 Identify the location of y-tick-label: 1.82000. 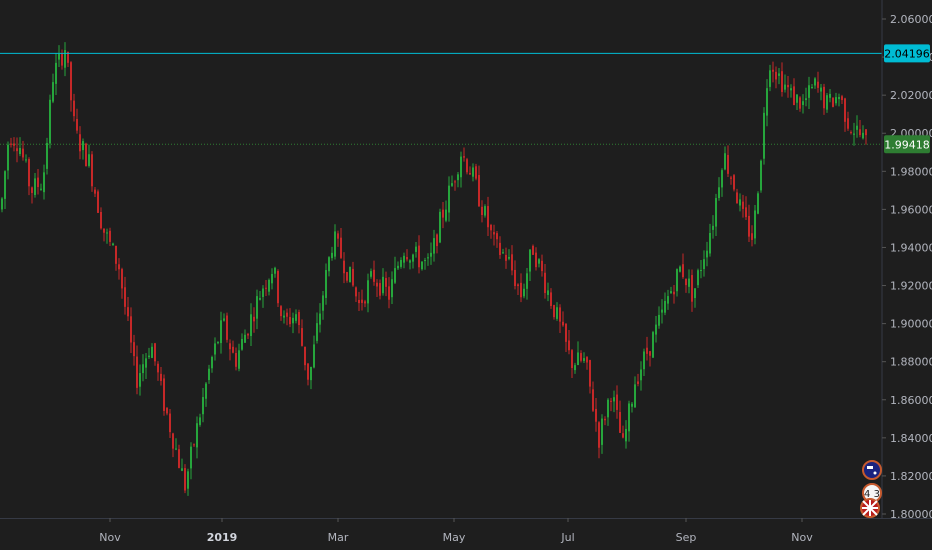
(911, 476).